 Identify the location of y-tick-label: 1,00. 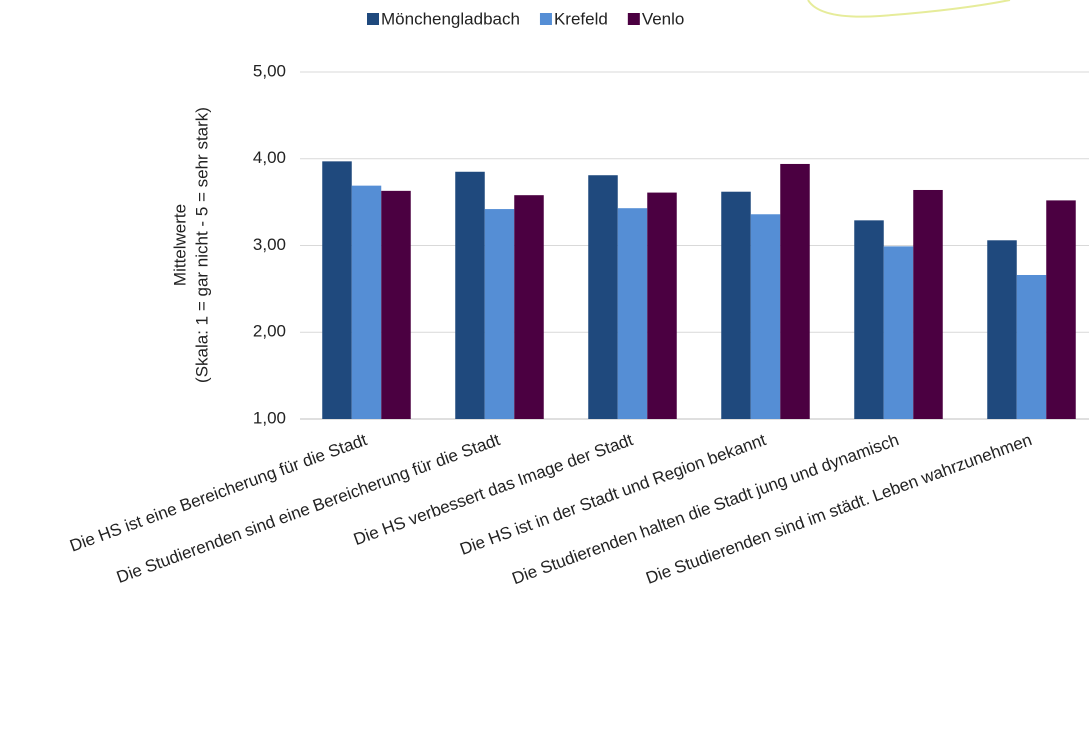
(269, 417).